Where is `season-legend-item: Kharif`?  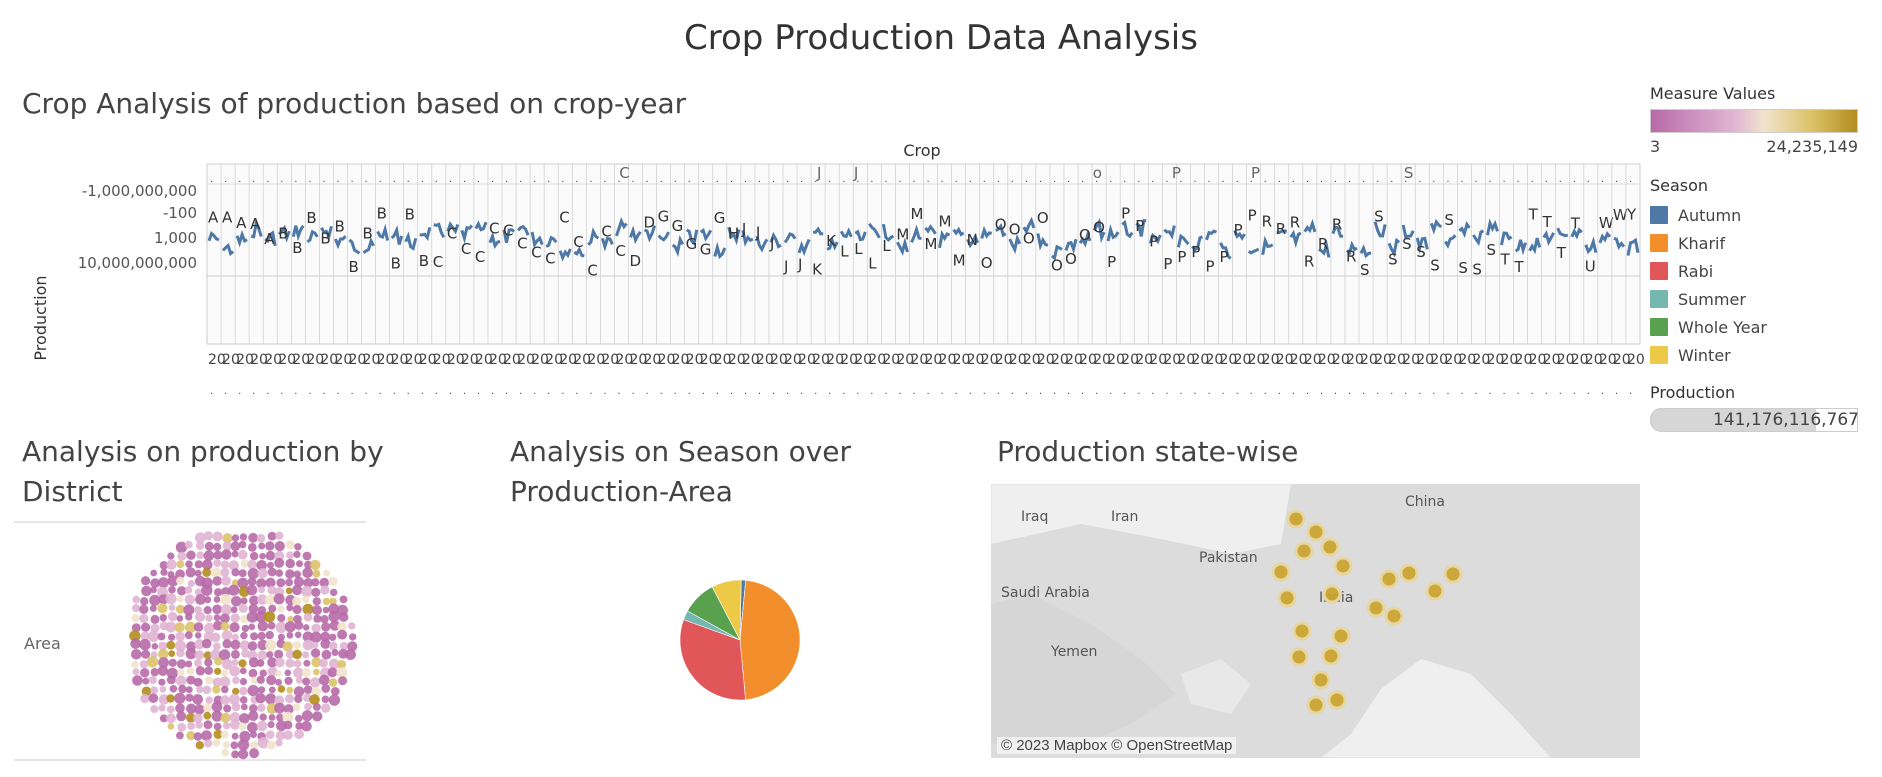 season-legend-item: Kharif is located at coordinates (1760, 243).